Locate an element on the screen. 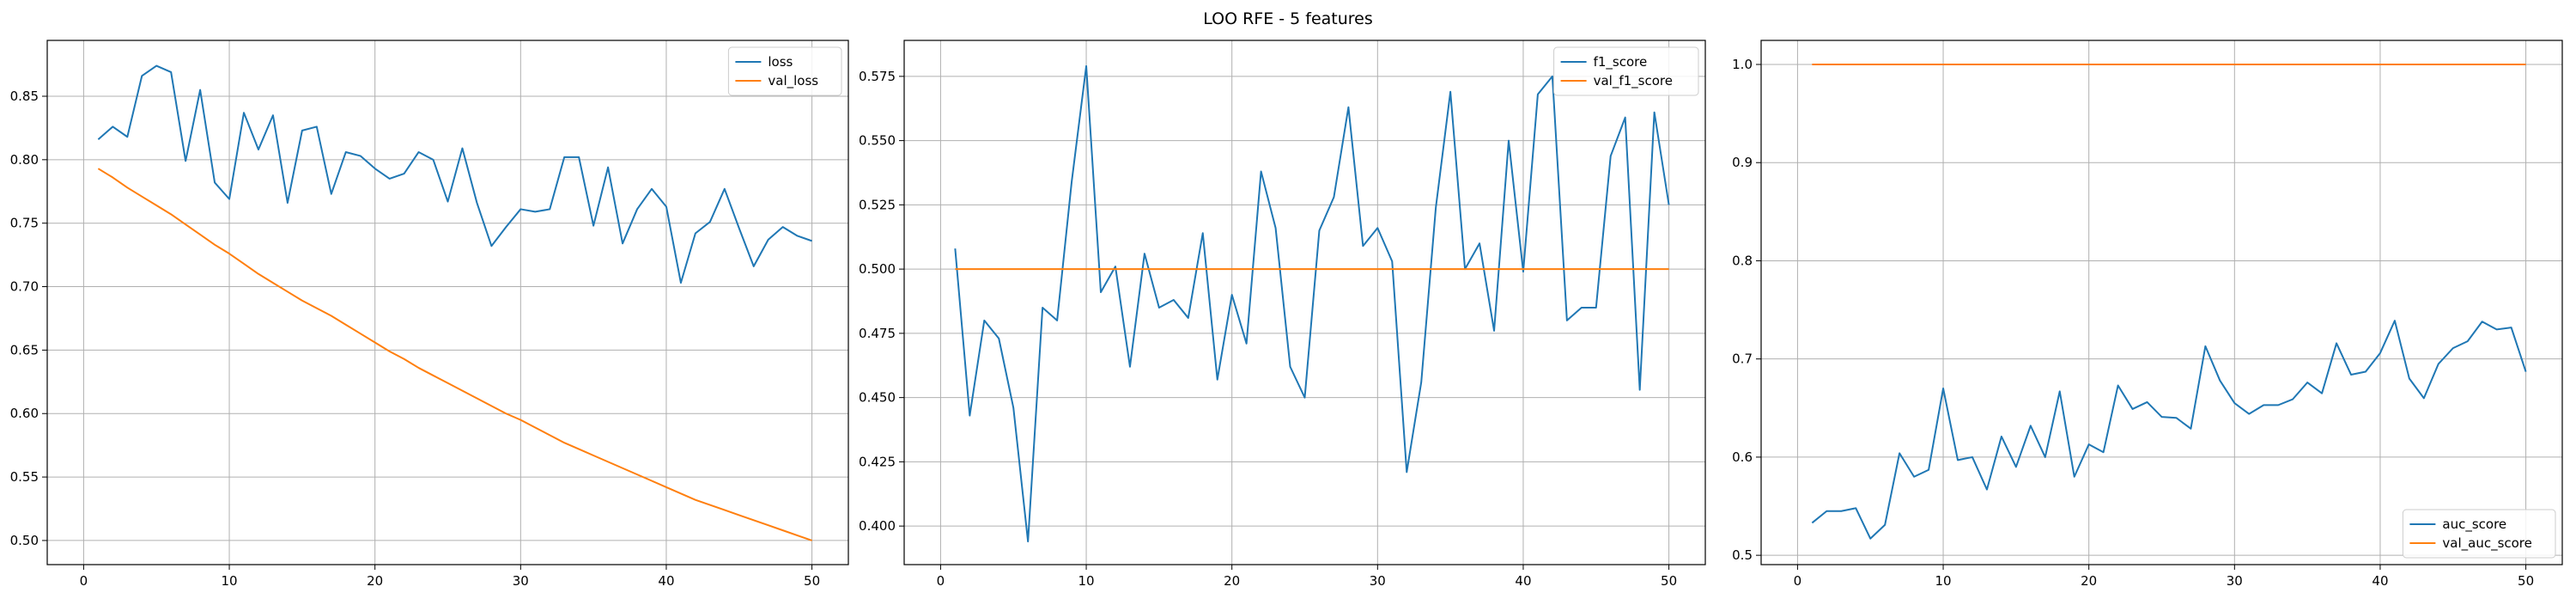 This screenshot has width=2576, height=605. y-tick-label: 0.70 is located at coordinates (25, 287).